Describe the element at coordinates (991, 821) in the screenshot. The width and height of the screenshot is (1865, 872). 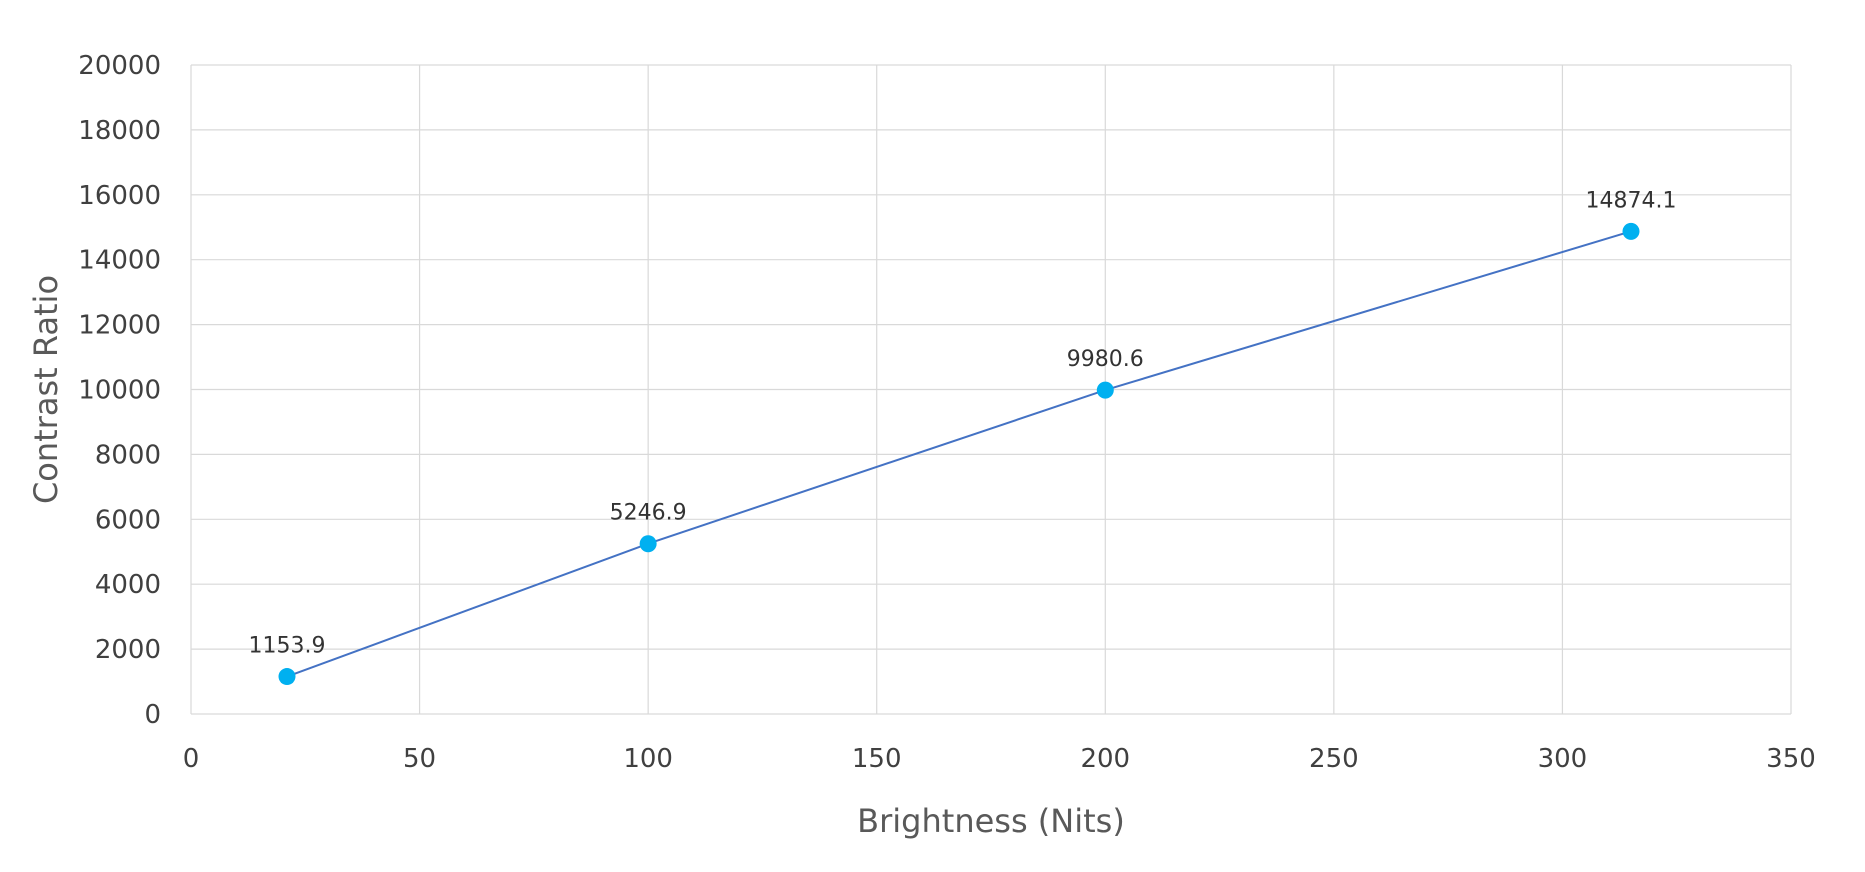
I see `x-axis-title: Brightness (Nits)` at that location.